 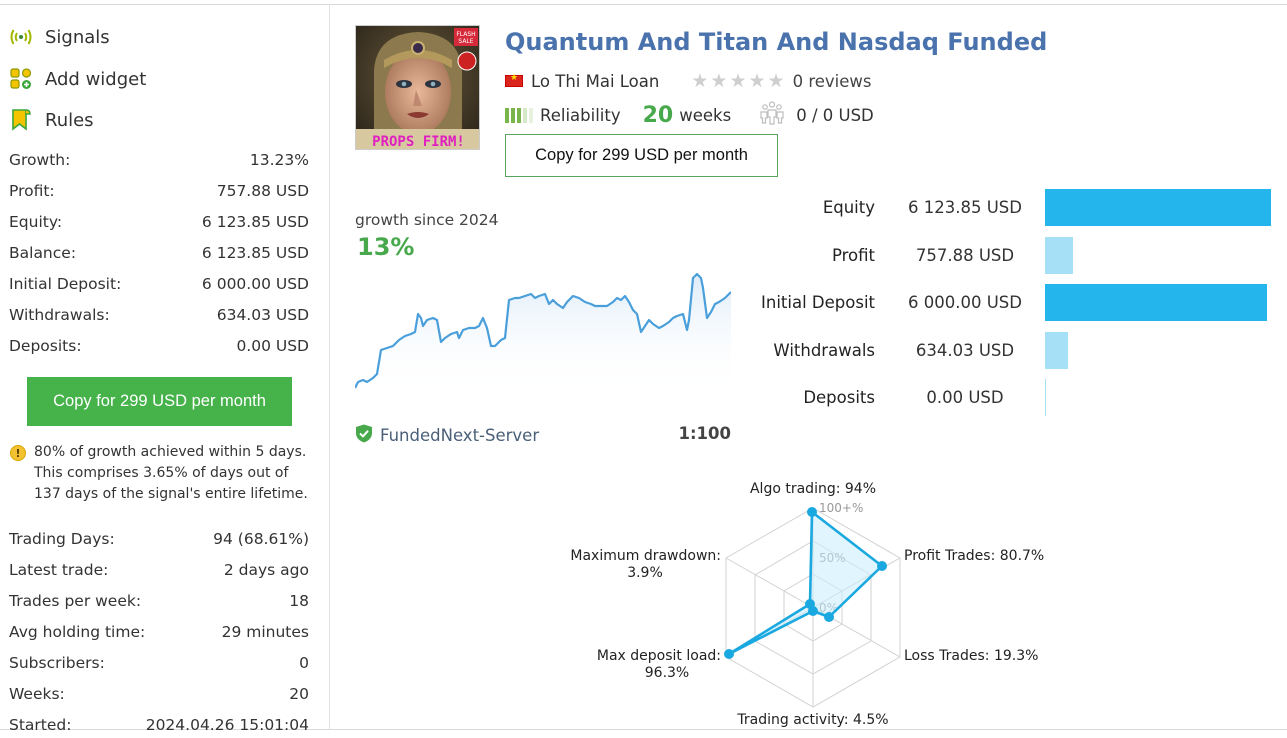 I want to click on stat-value: 6 000.00 USD, so click(x=255, y=284).